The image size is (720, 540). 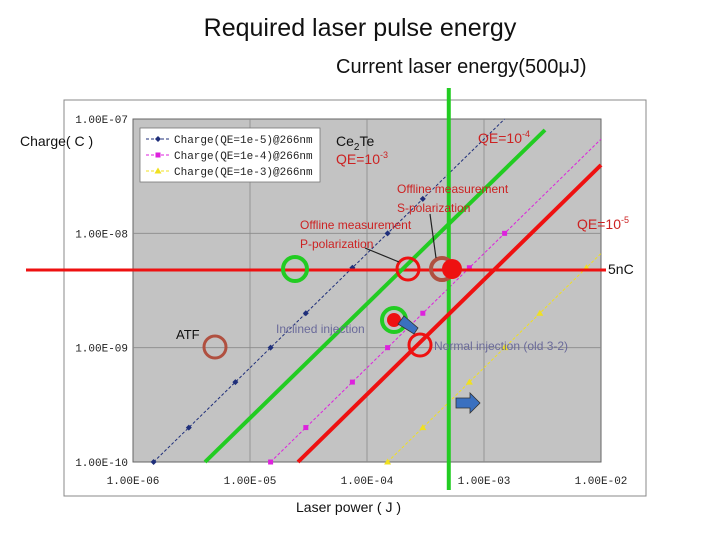 I want to click on legend-label: Charge(QE=1e-4)@266nm, so click(x=243, y=157).